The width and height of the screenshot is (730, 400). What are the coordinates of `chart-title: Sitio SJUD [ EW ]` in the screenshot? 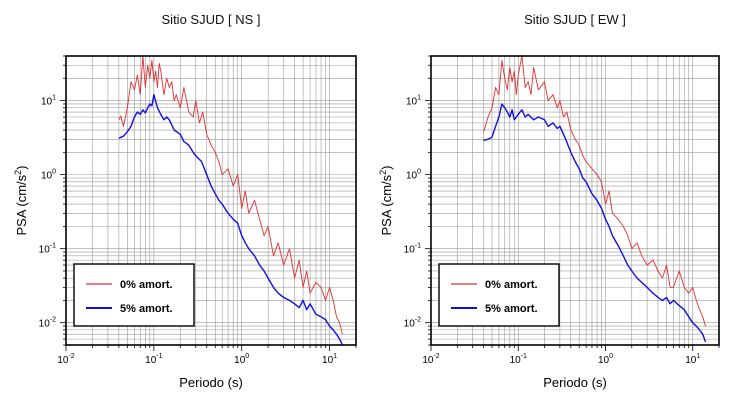 It's located at (575, 19).